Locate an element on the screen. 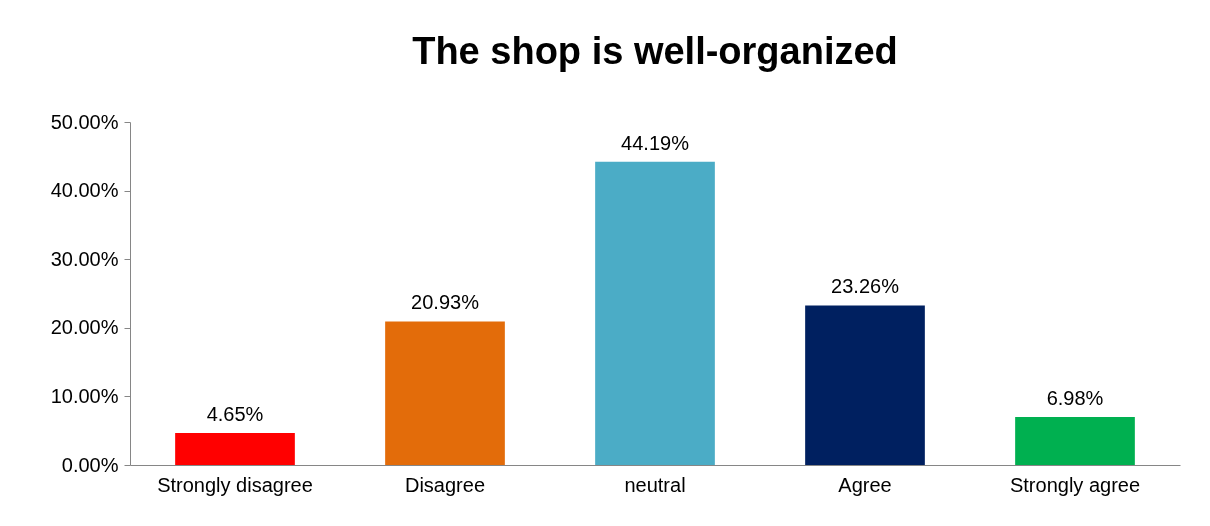 This screenshot has height=526, width=1210. x-tick-label: neutral is located at coordinates (655, 484).